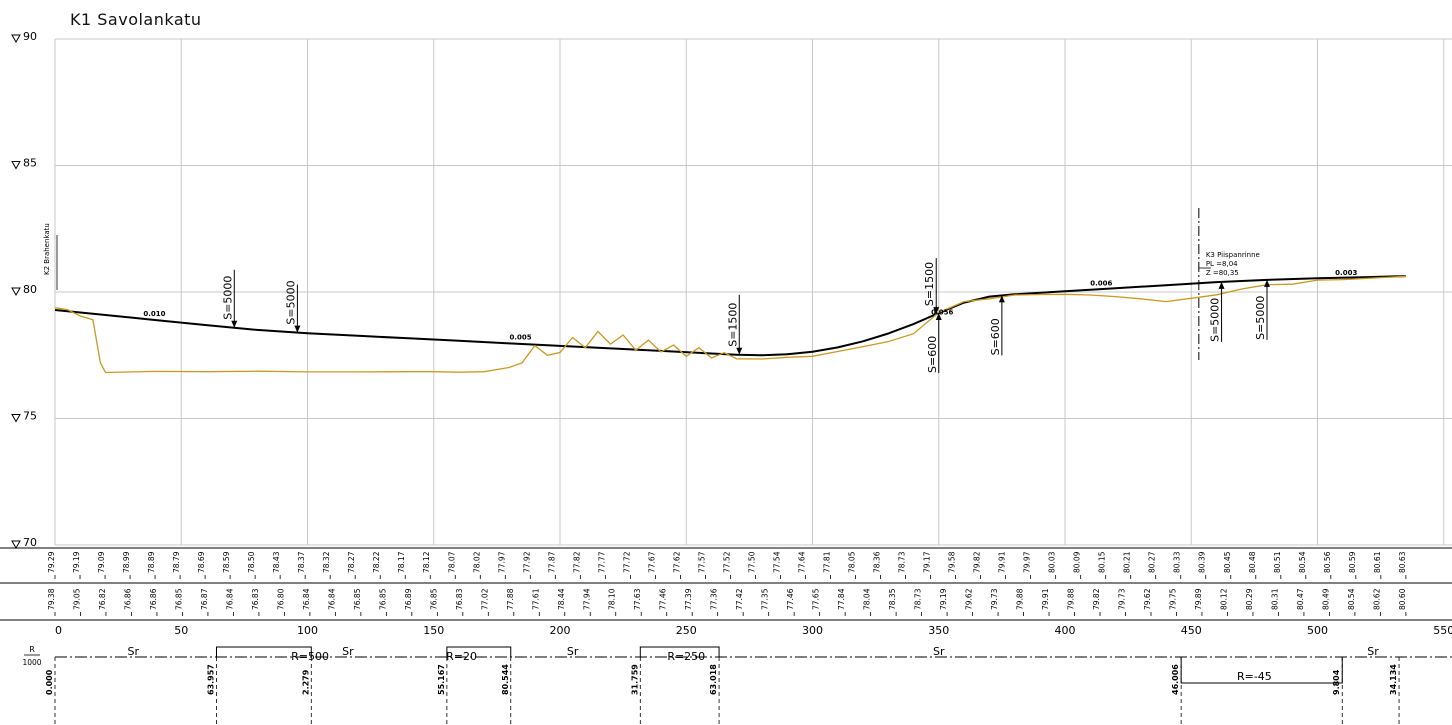 The width and height of the screenshot is (1452, 725). Describe the element at coordinates (730, 316) in the screenshot. I see `design-line` at that location.